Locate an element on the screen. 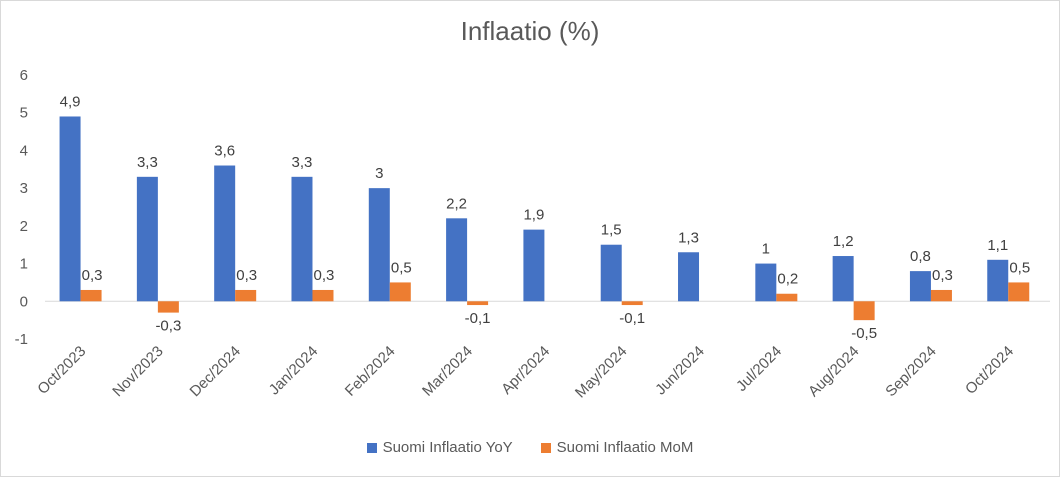 The width and height of the screenshot is (1060, 477). x-tick-label: Apr/2024 is located at coordinates (525, 370).